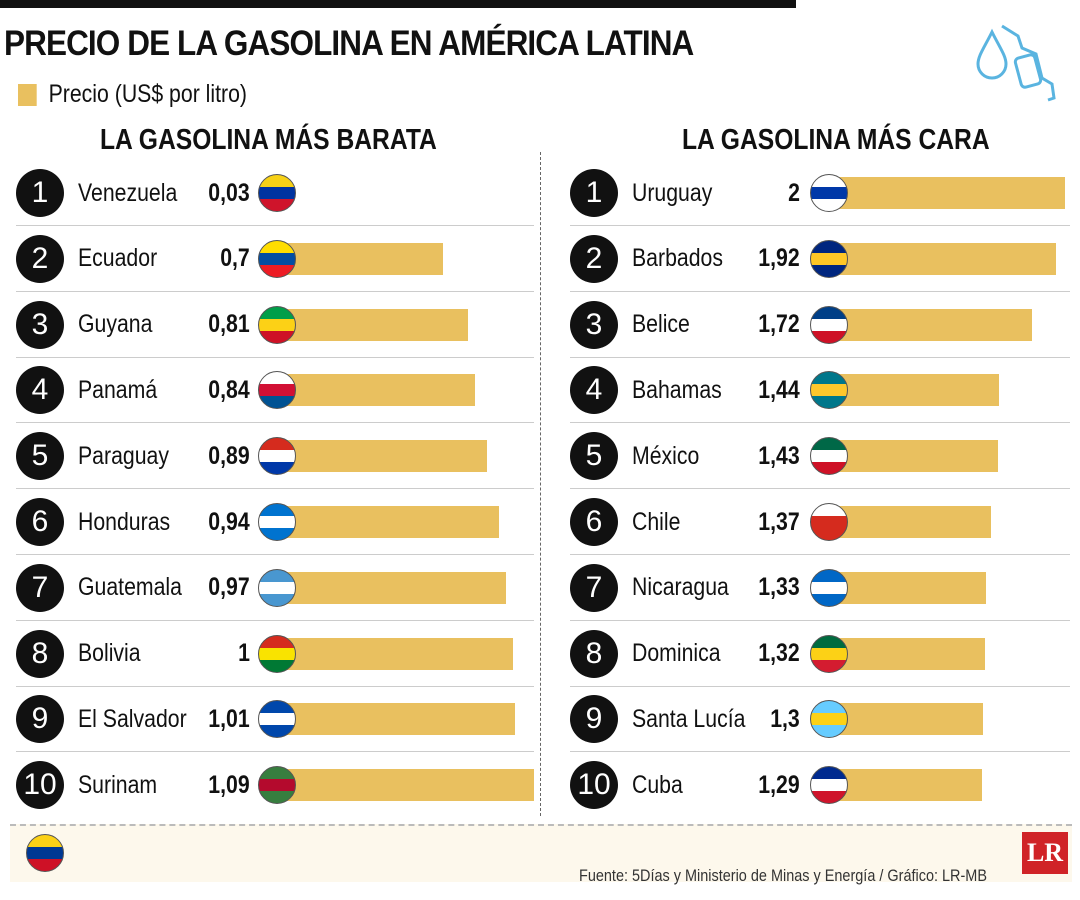 The image size is (1080, 900). What do you see at coordinates (276, 654) in the screenshot?
I see `chart-row: 8 Bolivia 1` at bounding box center [276, 654].